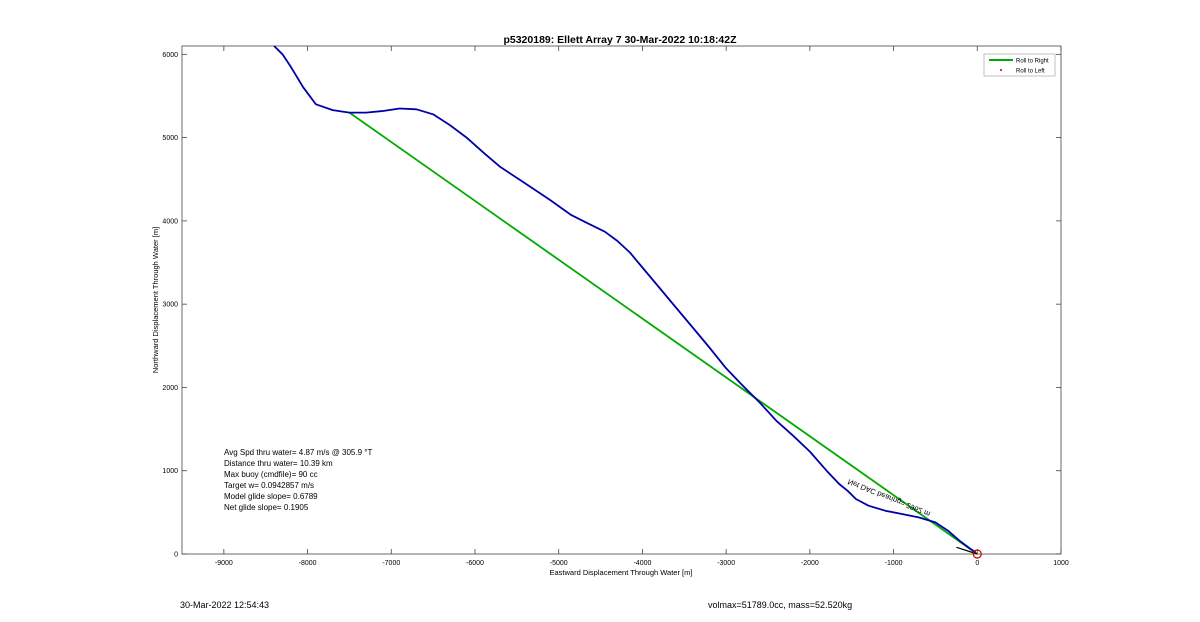  Describe the element at coordinates (170, 388) in the screenshot. I see `y-tick-label: 2000` at that location.